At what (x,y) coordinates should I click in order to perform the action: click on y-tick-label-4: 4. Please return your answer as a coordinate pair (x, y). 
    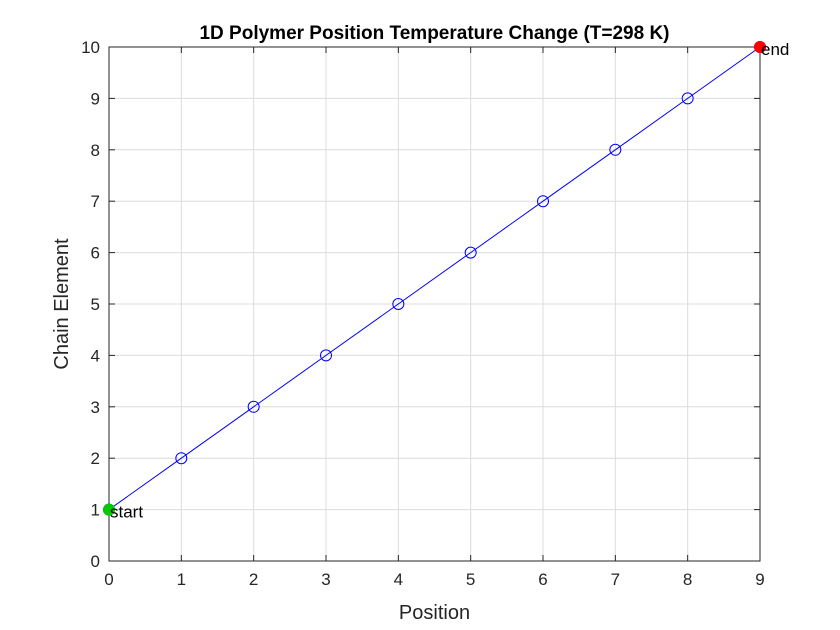
    Looking at the image, I should click on (95, 355).